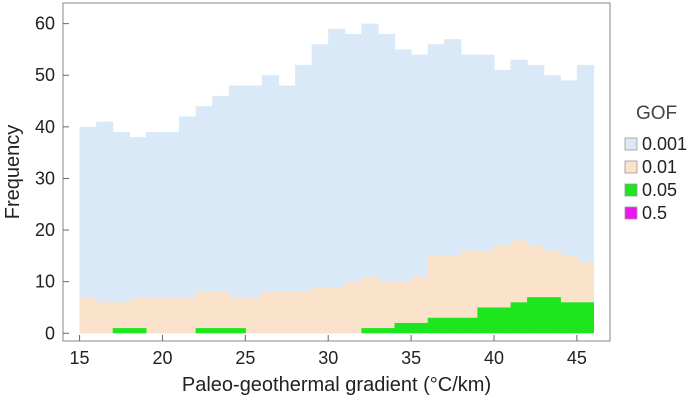 The image size is (700, 400). Describe the element at coordinates (45, 230) in the screenshot. I see `y-tick-label: 20` at that location.